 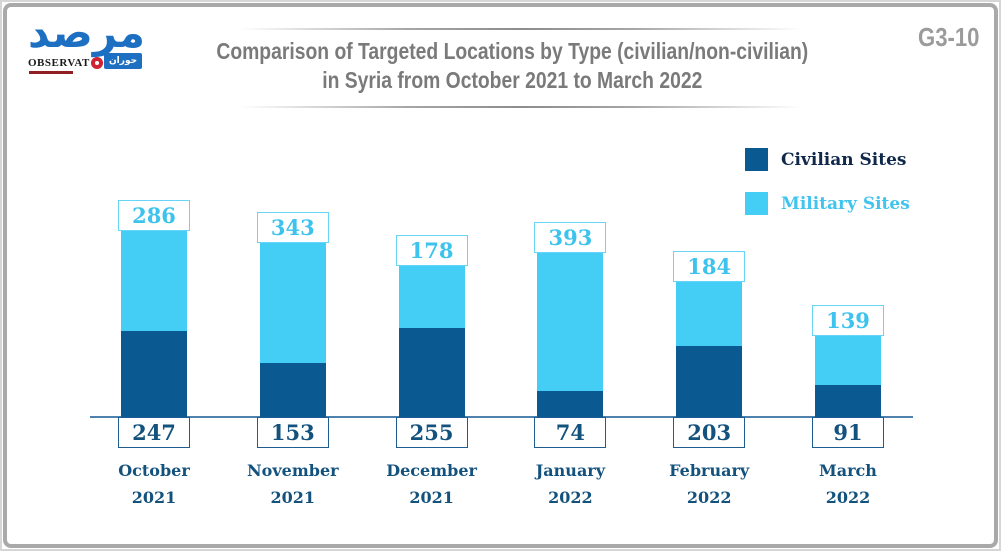 I want to click on military-value-label: 286, so click(x=154, y=215).